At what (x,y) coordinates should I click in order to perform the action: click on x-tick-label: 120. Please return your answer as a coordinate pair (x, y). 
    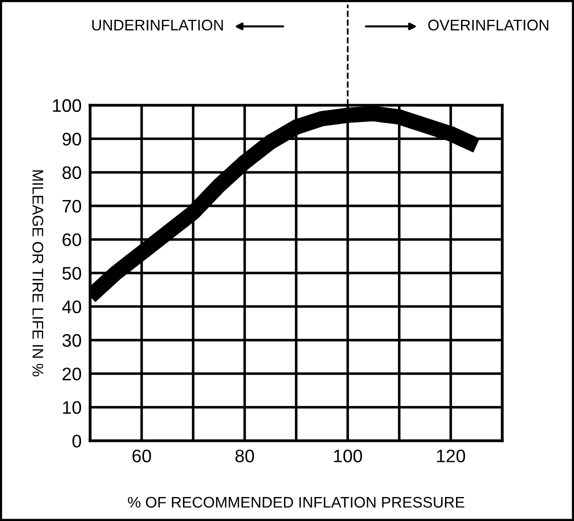
    Looking at the image, I should click on (451, 456).